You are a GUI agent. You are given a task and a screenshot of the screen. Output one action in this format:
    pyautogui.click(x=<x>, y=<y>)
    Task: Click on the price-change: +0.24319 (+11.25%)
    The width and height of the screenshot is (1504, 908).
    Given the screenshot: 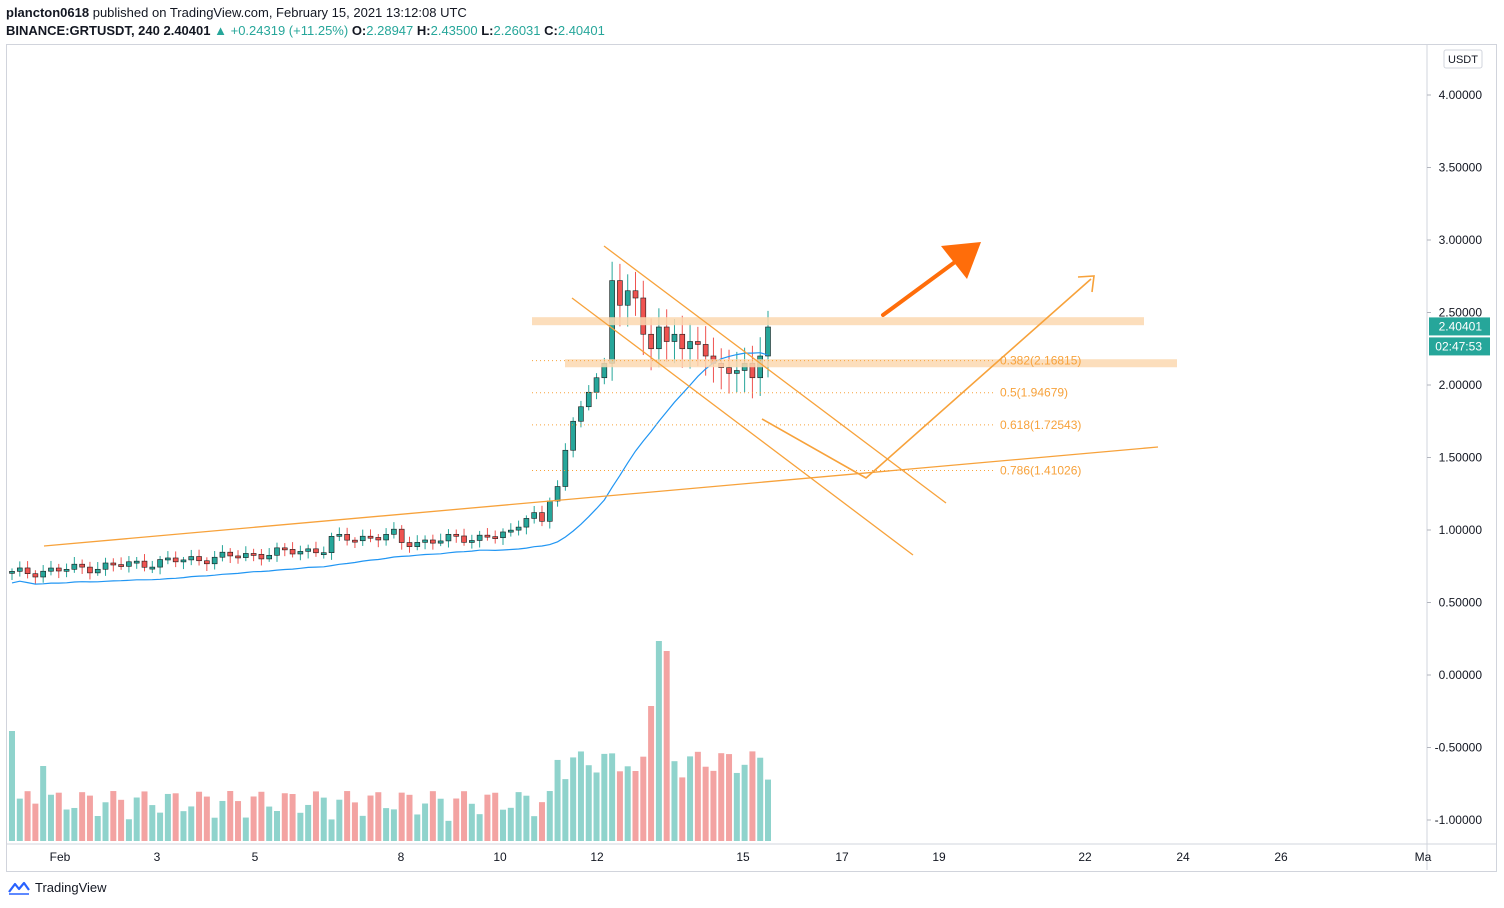 What is the action you would take?
    pyautogui.click(x=289, y=30)
    